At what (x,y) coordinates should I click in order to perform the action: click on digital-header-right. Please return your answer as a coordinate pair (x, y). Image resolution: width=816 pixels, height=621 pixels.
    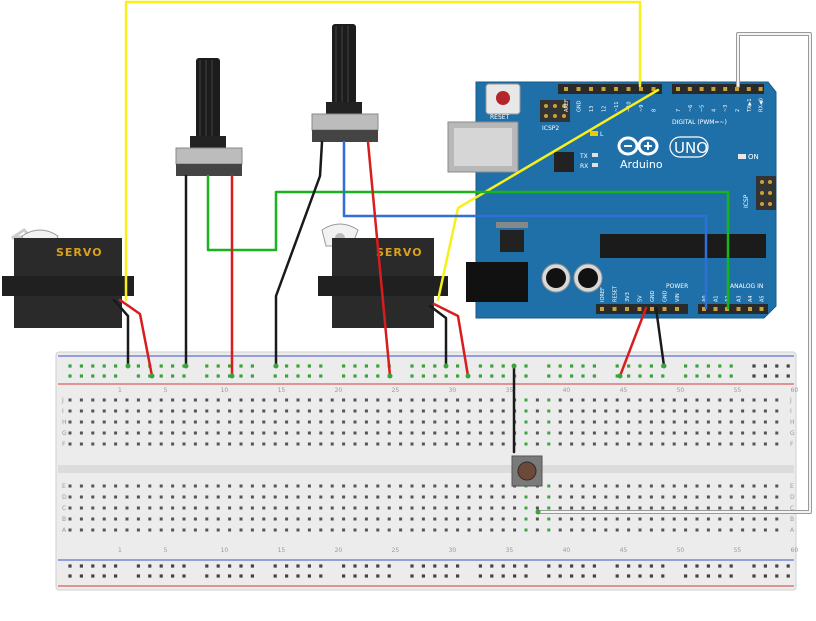
    Looking at the image, I should click on (718, 89).